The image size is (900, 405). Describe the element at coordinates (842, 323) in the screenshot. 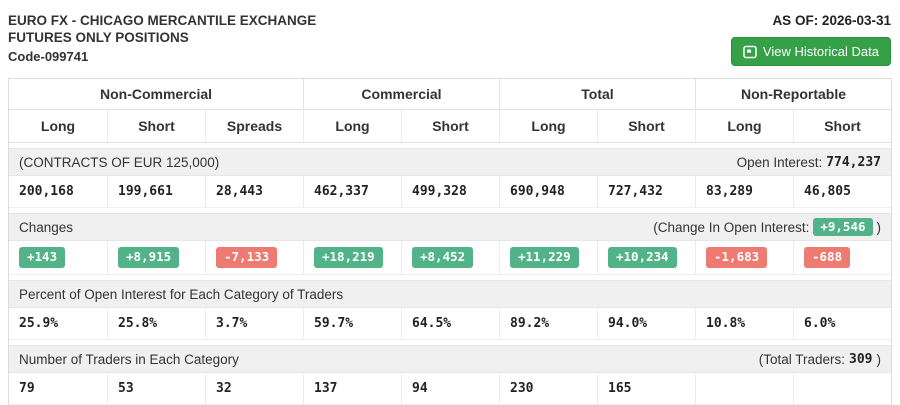

I see `percent-cell: 6.0%` at that location.